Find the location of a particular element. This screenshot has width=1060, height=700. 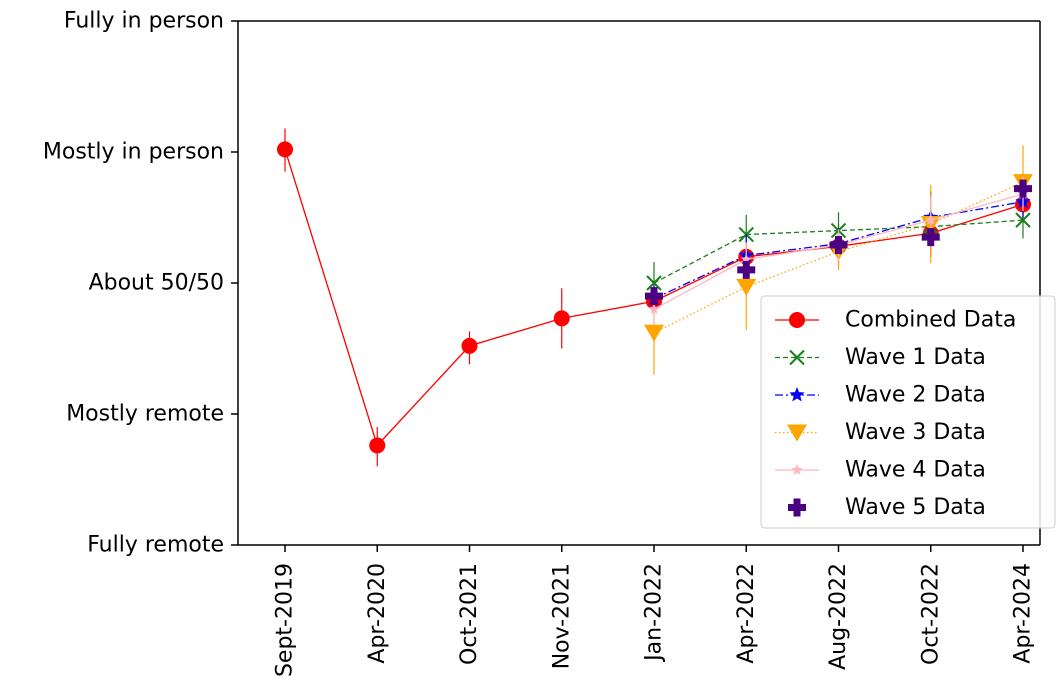

legend-entry: Wave 2 Data is located at coordinates (880, 395).